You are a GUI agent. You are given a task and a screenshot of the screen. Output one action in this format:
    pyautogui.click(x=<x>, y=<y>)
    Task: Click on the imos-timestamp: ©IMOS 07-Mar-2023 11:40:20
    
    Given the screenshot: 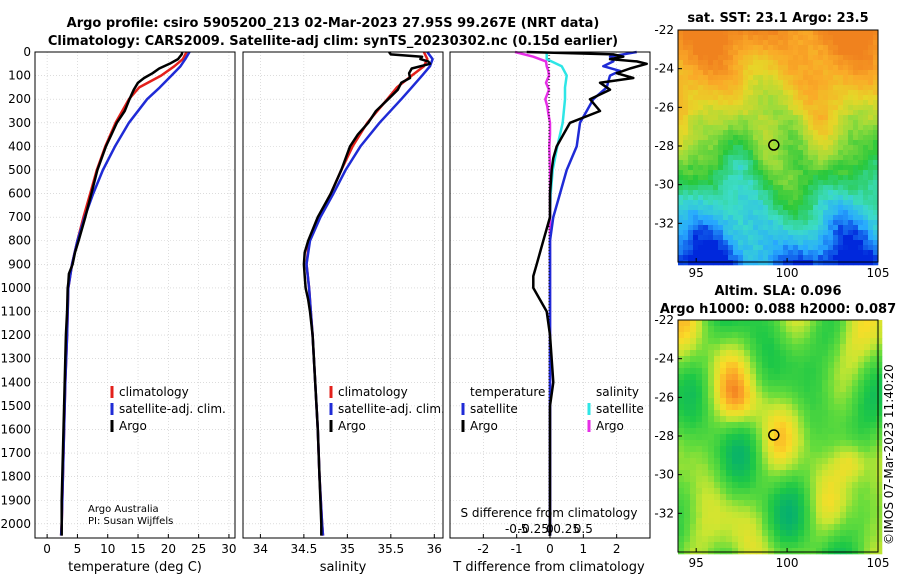 What is the action you would take?
    pyautogui.click(x=889, y=454)
    